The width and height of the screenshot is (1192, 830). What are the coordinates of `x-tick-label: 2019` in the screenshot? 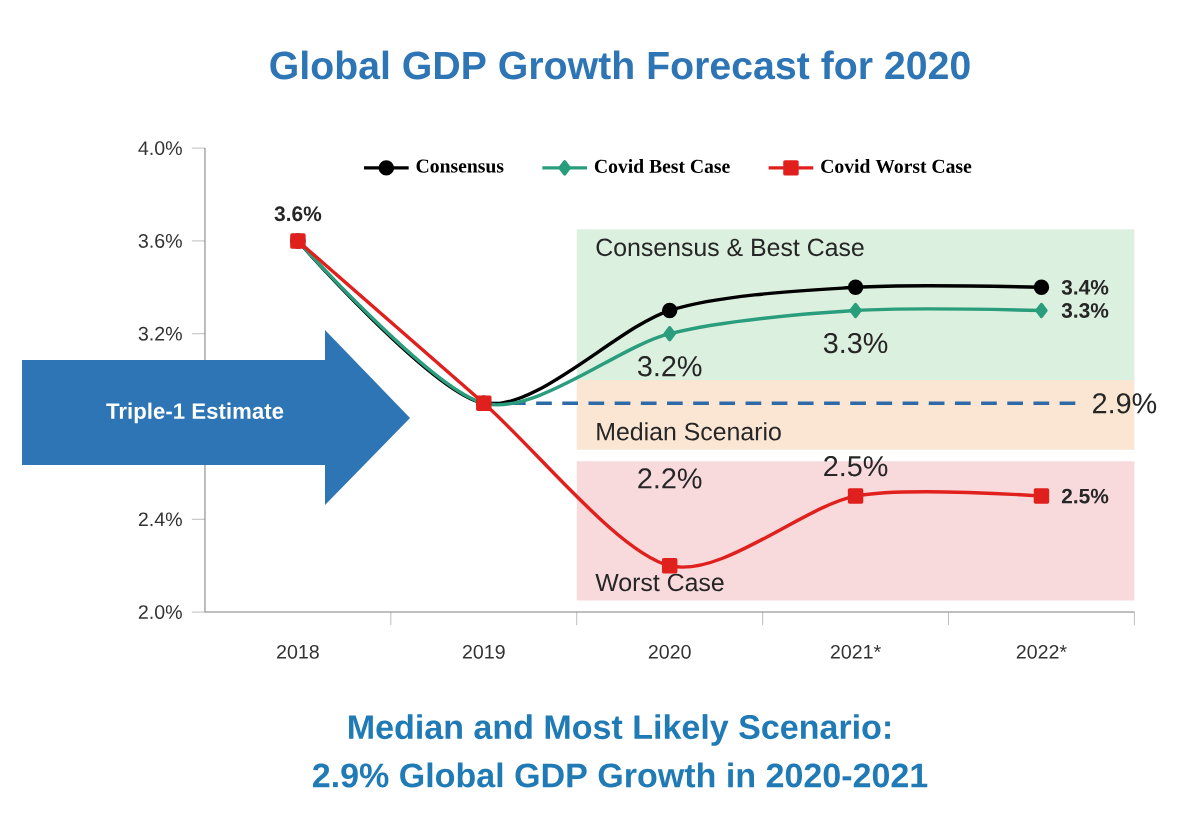 It's located at (483, 651).